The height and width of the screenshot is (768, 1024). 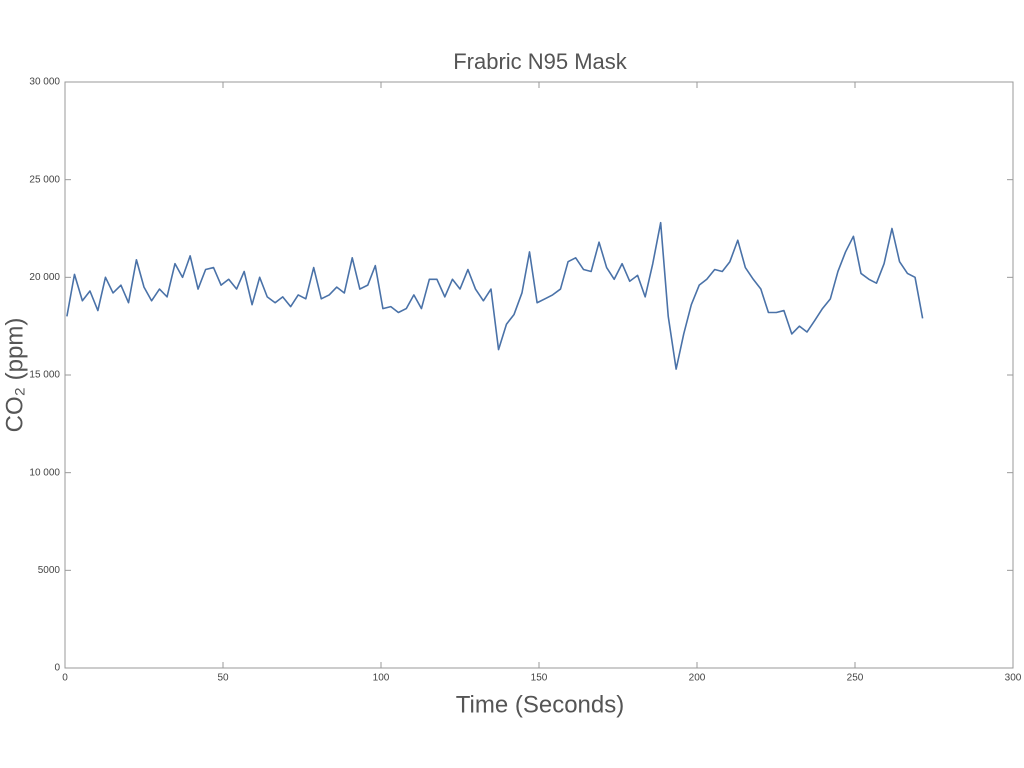 I want to click on x-tick-label: 200, so click(x=697, y=678).